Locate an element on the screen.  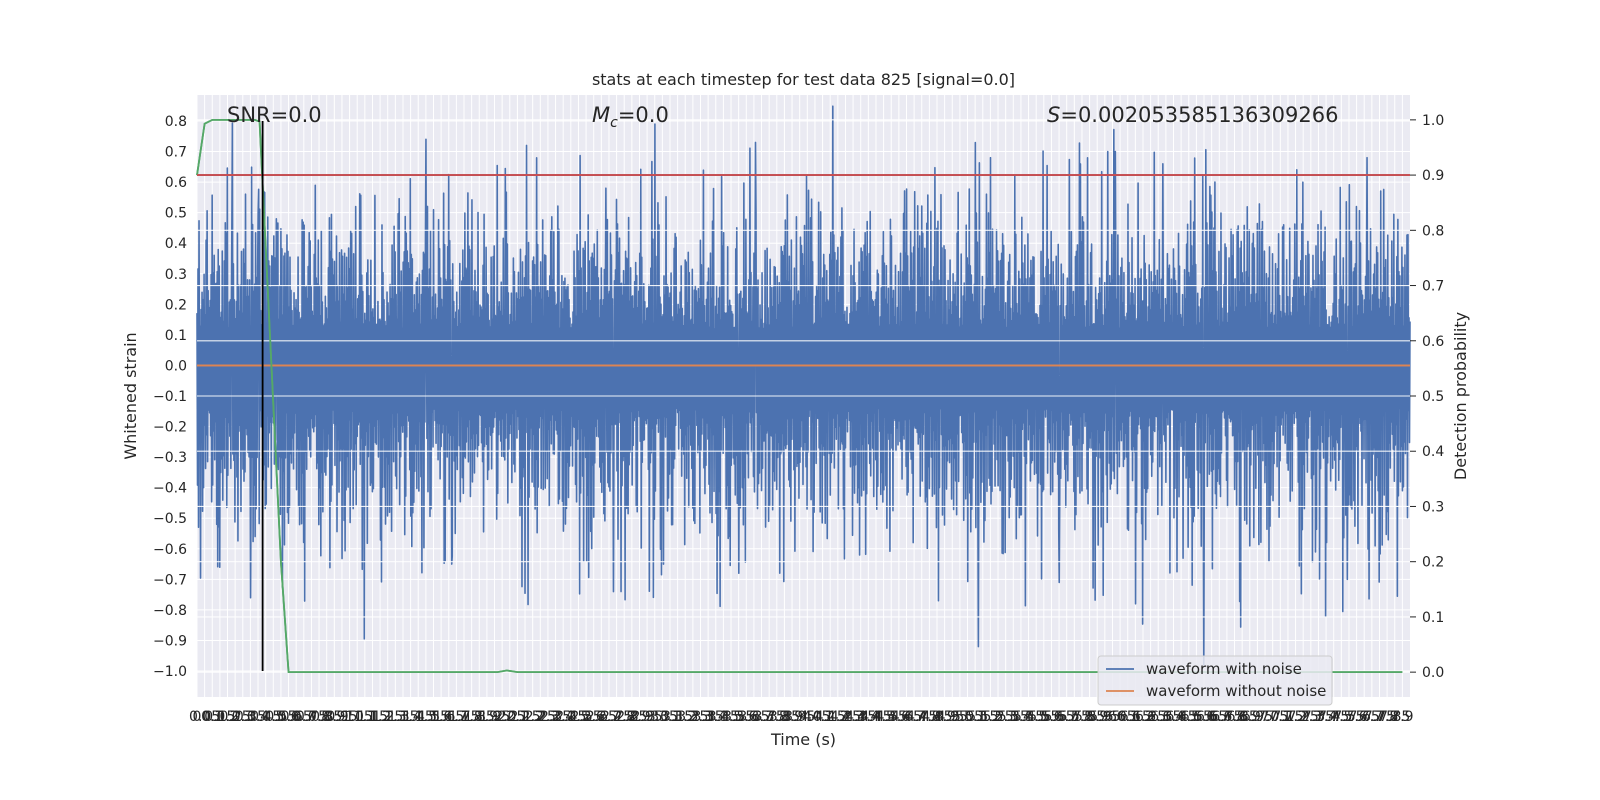
x-tick-label: 1.75 is located at coordinates (463, 717).